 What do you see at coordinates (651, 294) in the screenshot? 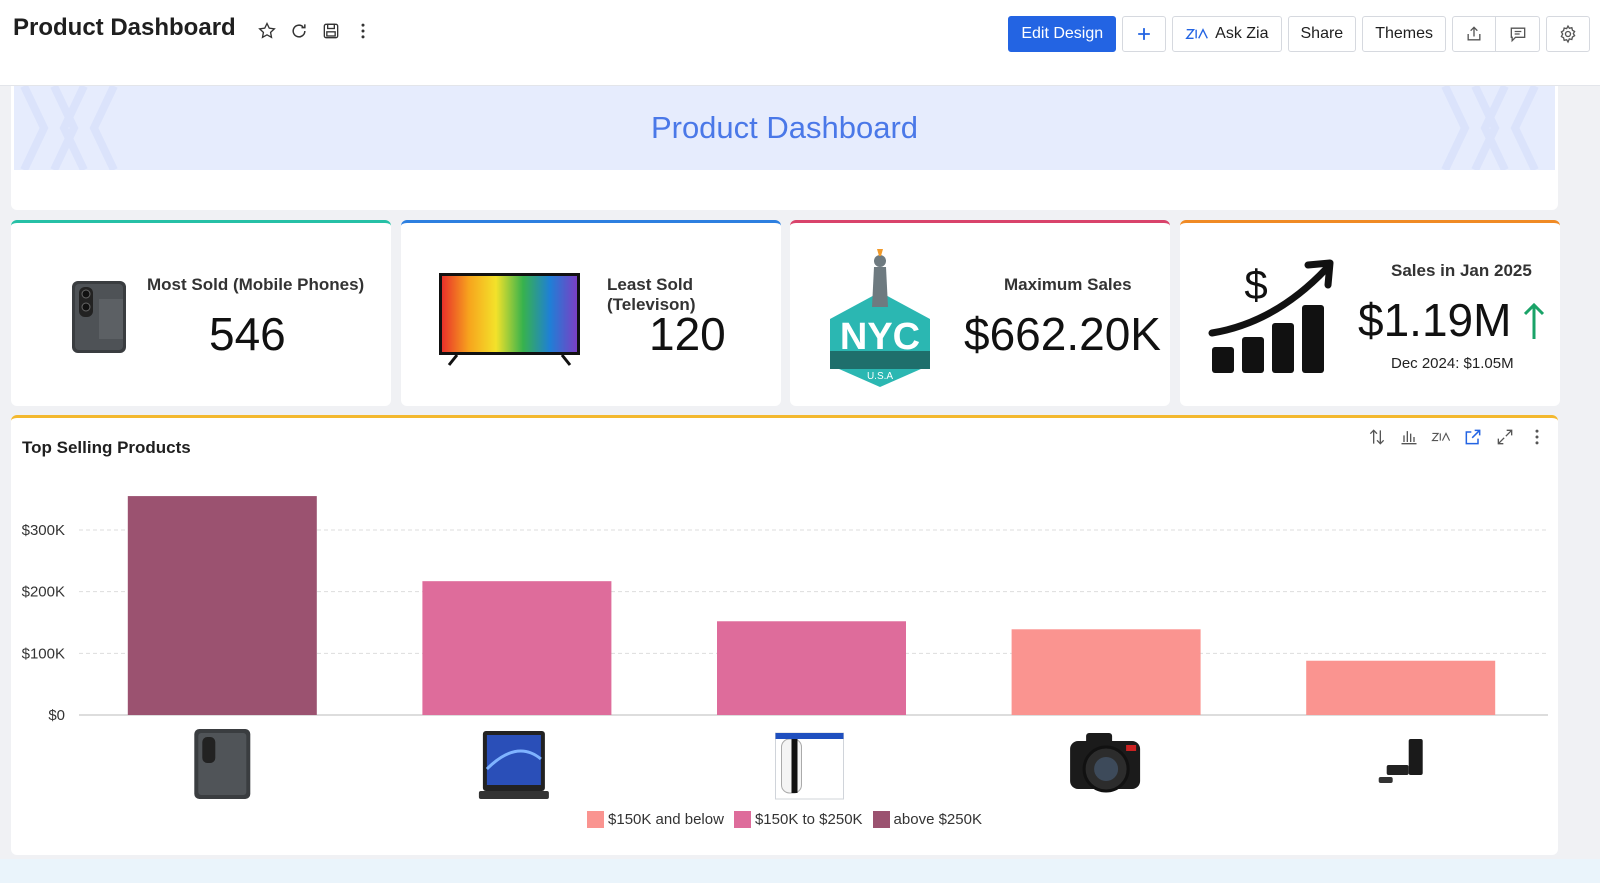
I see `kpi-label: Least Sold (Televison)` at bounding box center [651, 294].